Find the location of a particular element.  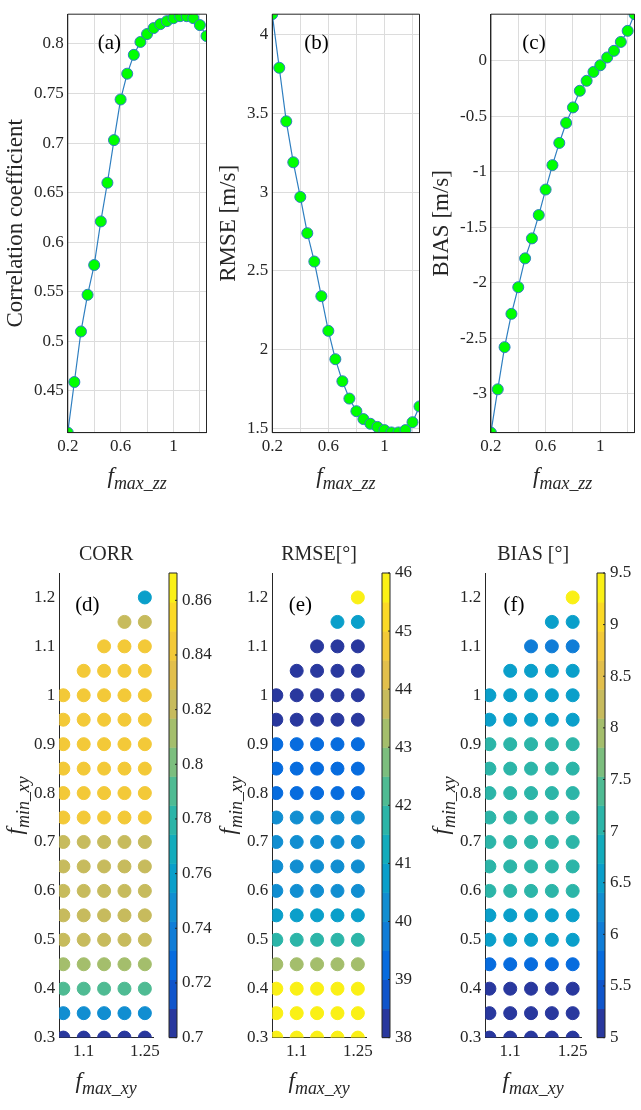

y-tick-label: 0.75 is located at coordinates (49, 92).